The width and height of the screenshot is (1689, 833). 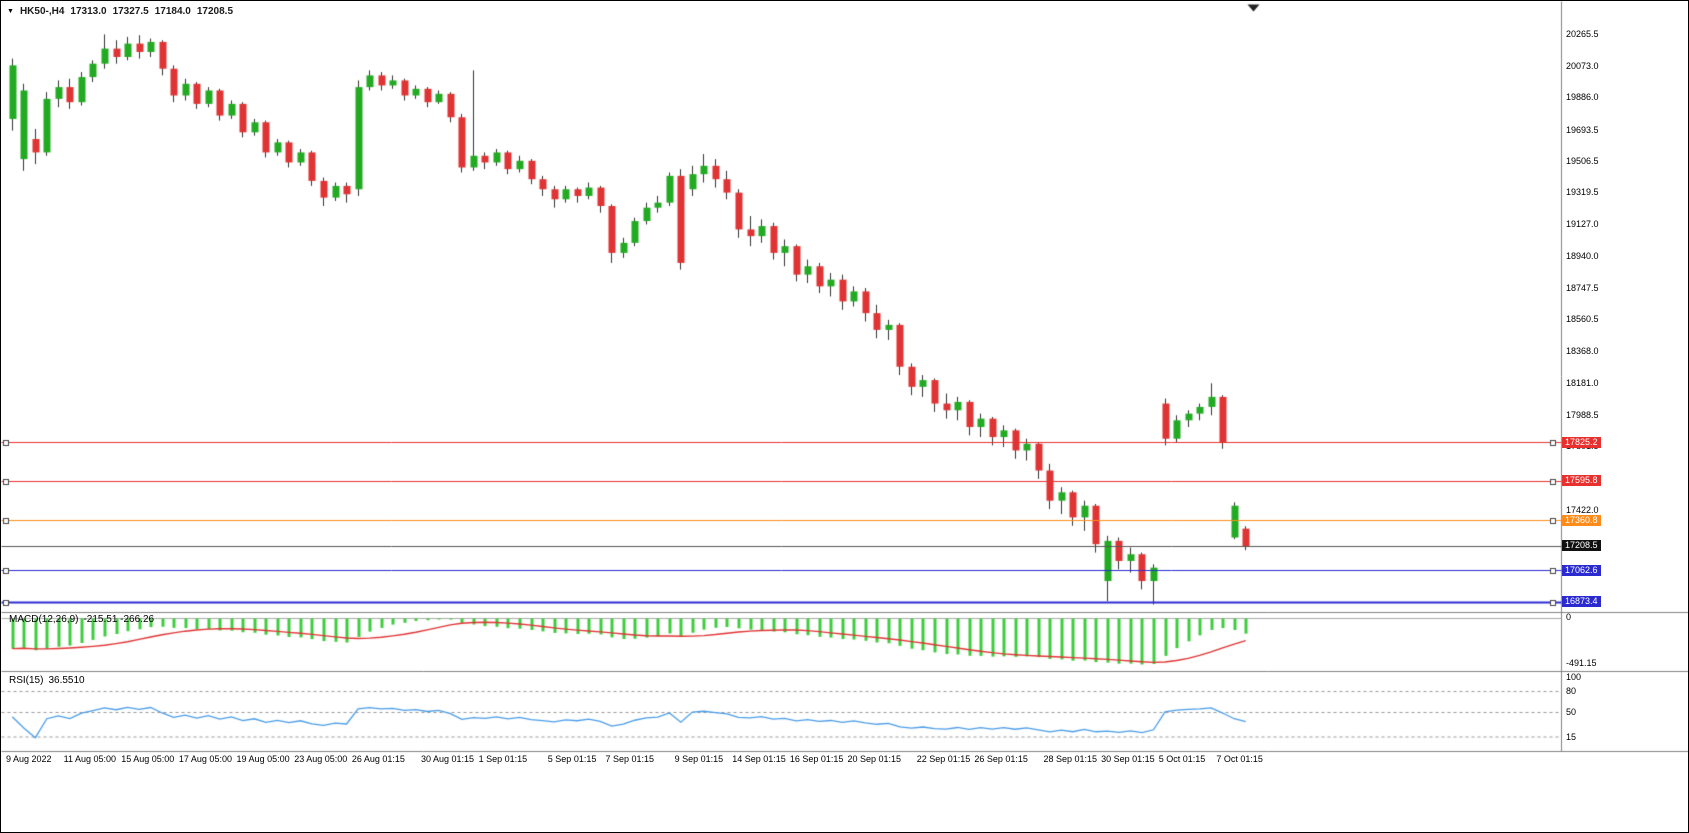 What do you see at coordinates (1582, 97) in the screenshot?
I see `price-axis-label: 19886.0` at bounding box center [1582, 97].